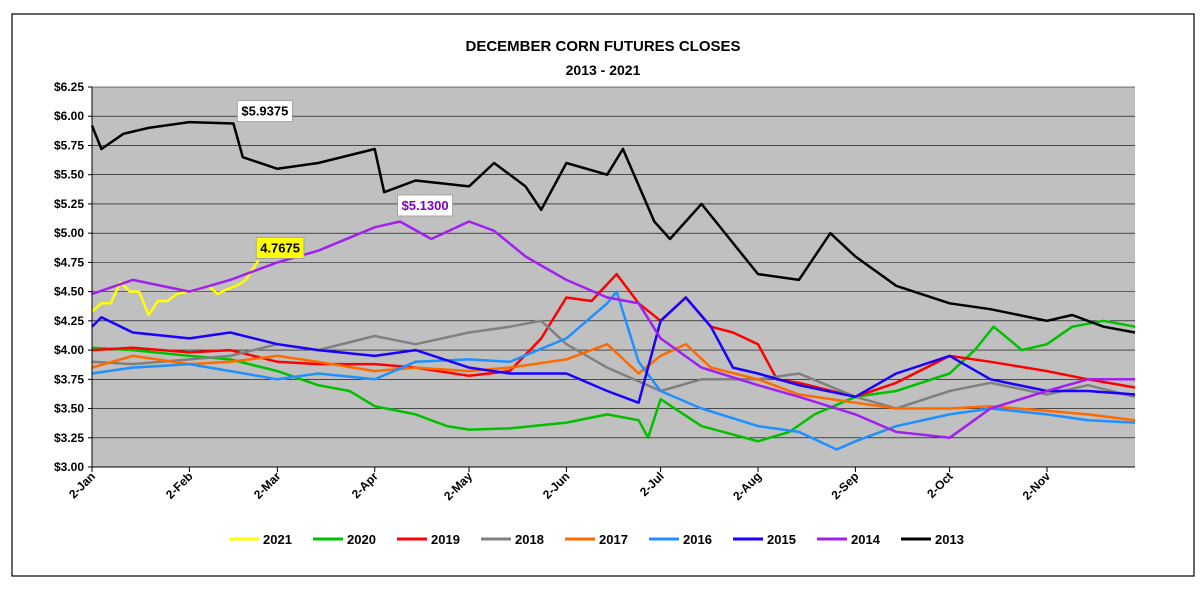 This screenshot has height=593, width=1203. I want to click on chart-subtitle: 2013 - 2021, so click(603, 70).